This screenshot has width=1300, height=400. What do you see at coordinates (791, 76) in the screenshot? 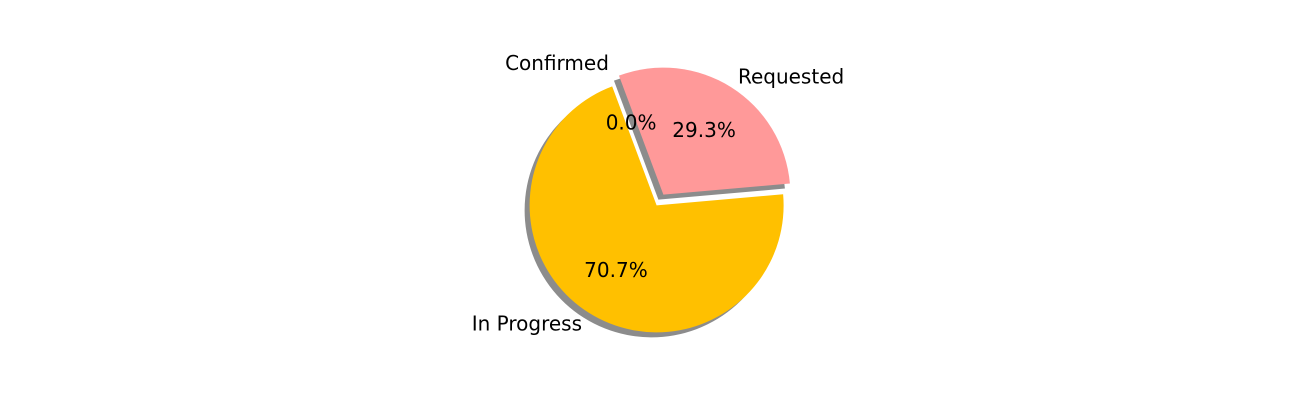
I see `label-requested: Requested` at bounding box center [791, 76].